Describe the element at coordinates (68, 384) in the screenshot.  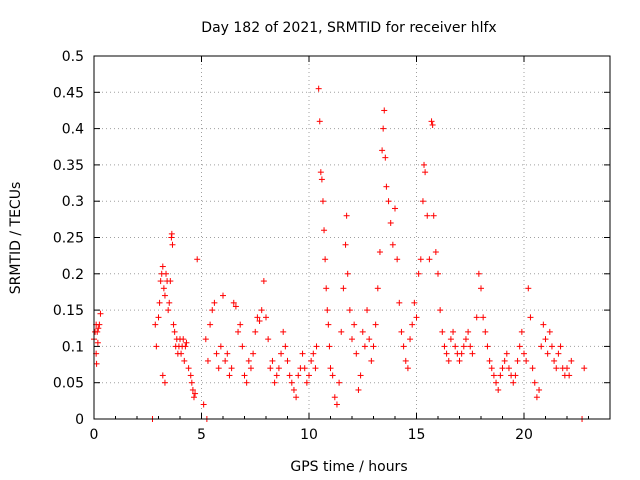
I see `y-tick-label: 0.05` at that location.